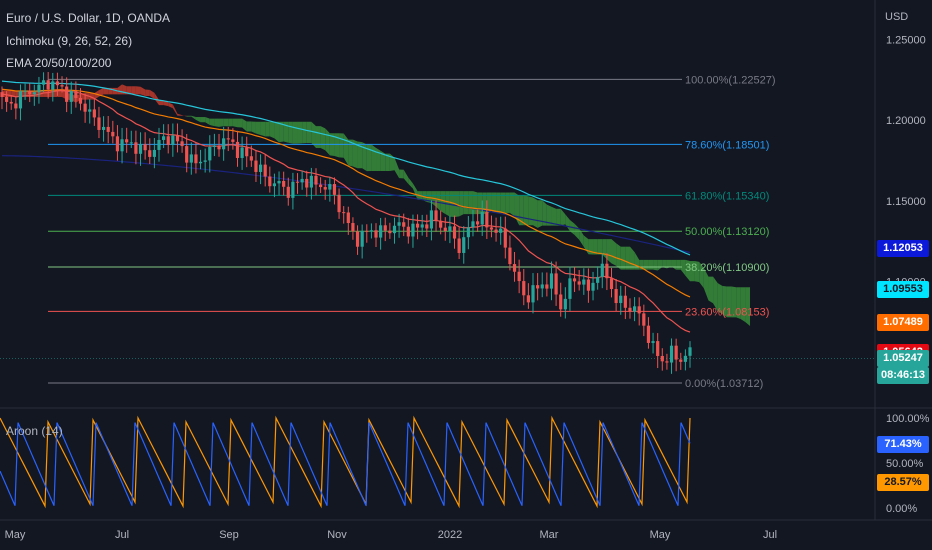  Describe the element at coordinates (903, 289) in the screenshot. I see `price-badge: 1.09553` at that location.